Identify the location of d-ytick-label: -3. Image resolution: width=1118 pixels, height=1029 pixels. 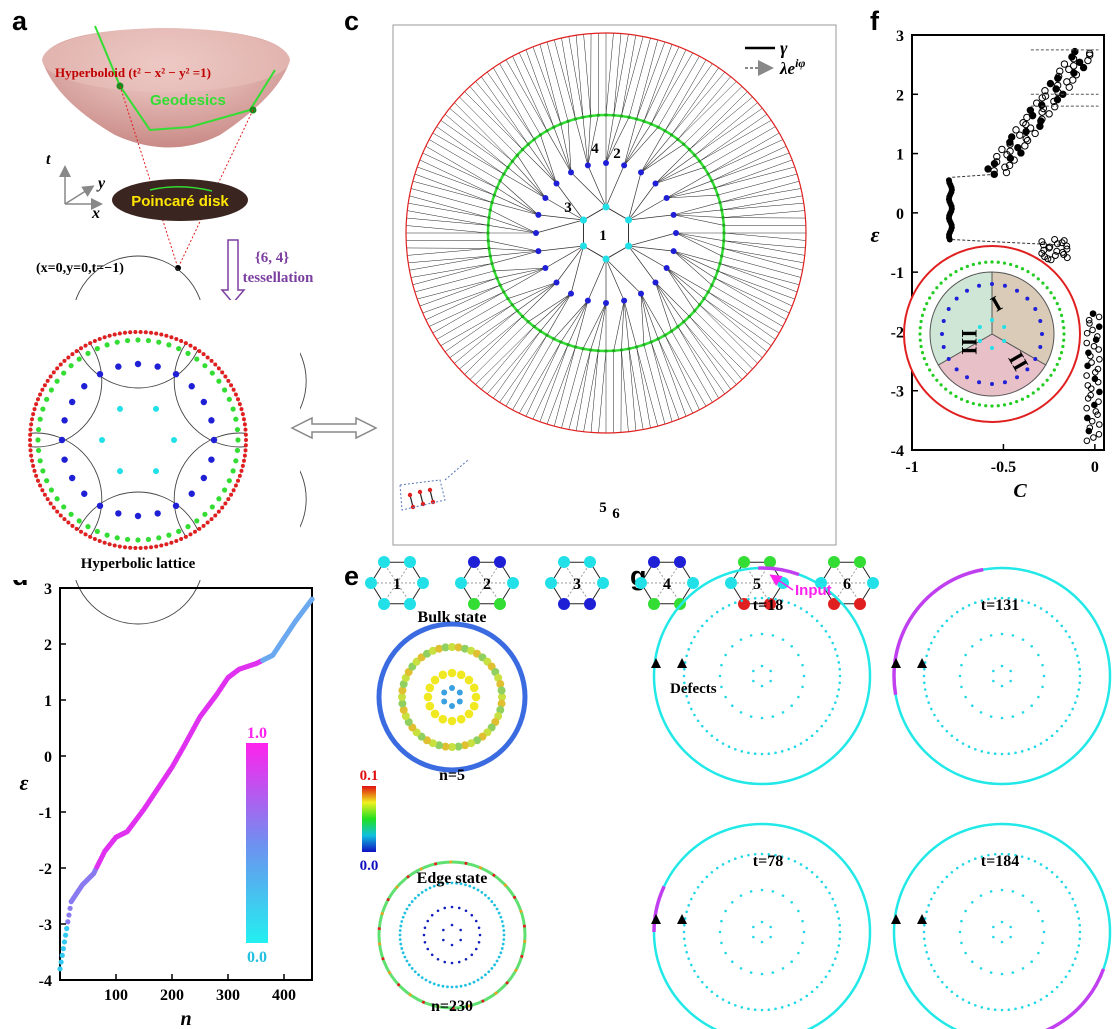
(45, 925).